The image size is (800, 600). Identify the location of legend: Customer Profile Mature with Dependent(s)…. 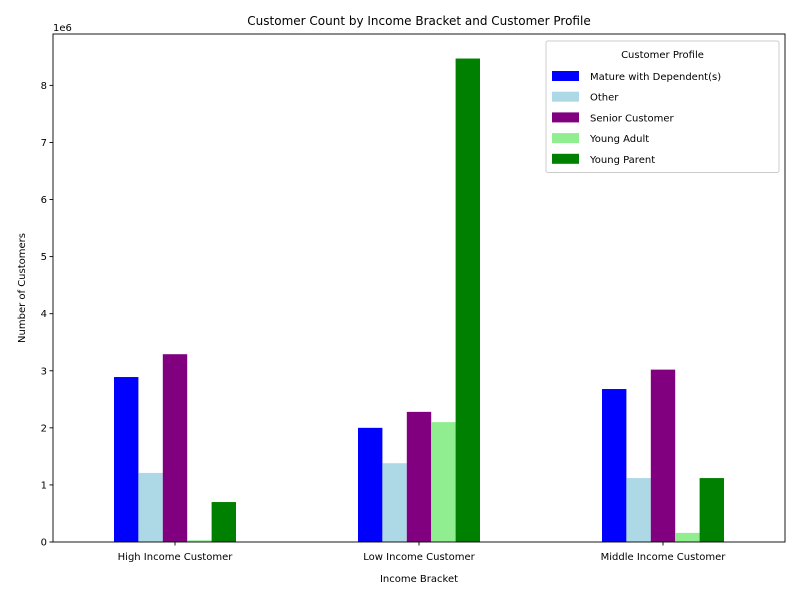
(662, 106).